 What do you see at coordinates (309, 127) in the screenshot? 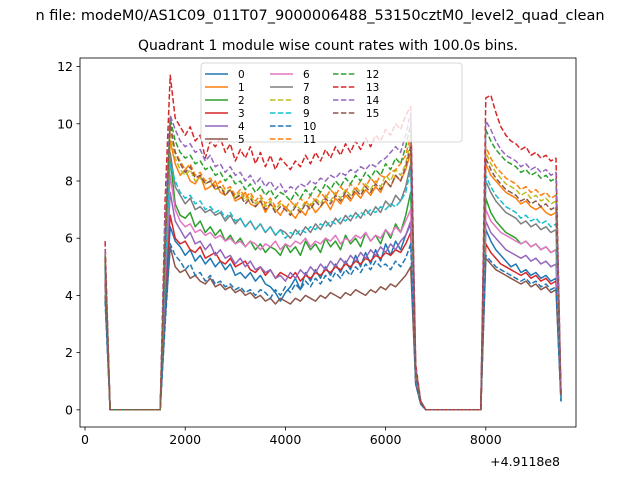
I see `legend-label-10: 10` at bounding box center [309, 127].